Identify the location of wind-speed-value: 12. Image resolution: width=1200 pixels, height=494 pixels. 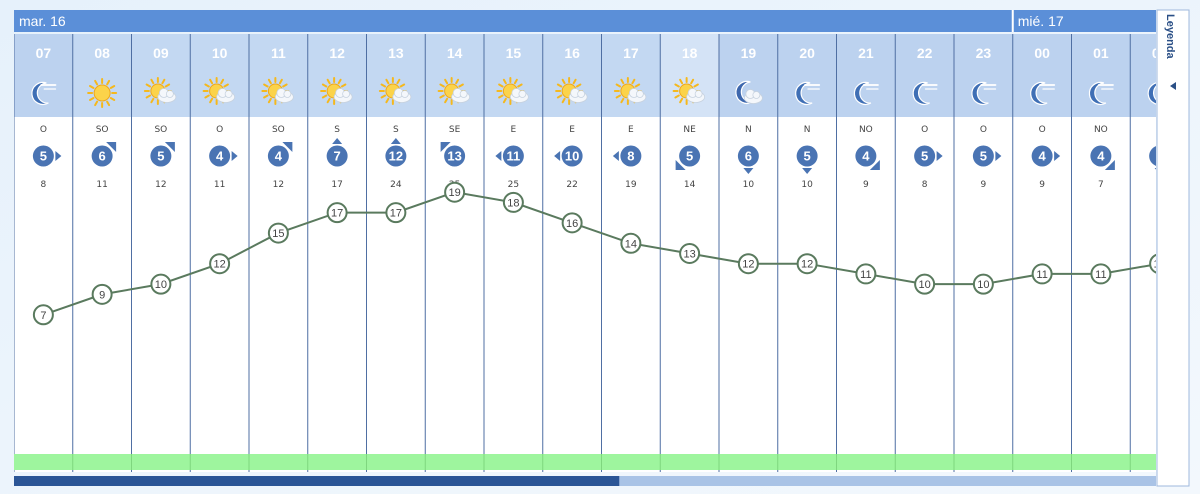
(396, 156).